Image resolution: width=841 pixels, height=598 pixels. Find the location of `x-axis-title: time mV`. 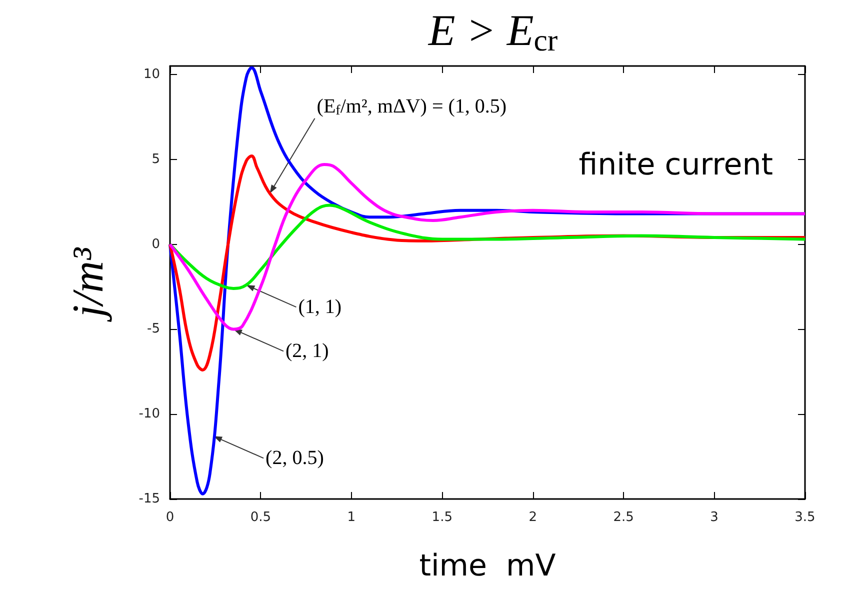

x-axis-title: time mV is located at coordinates (487, 566).